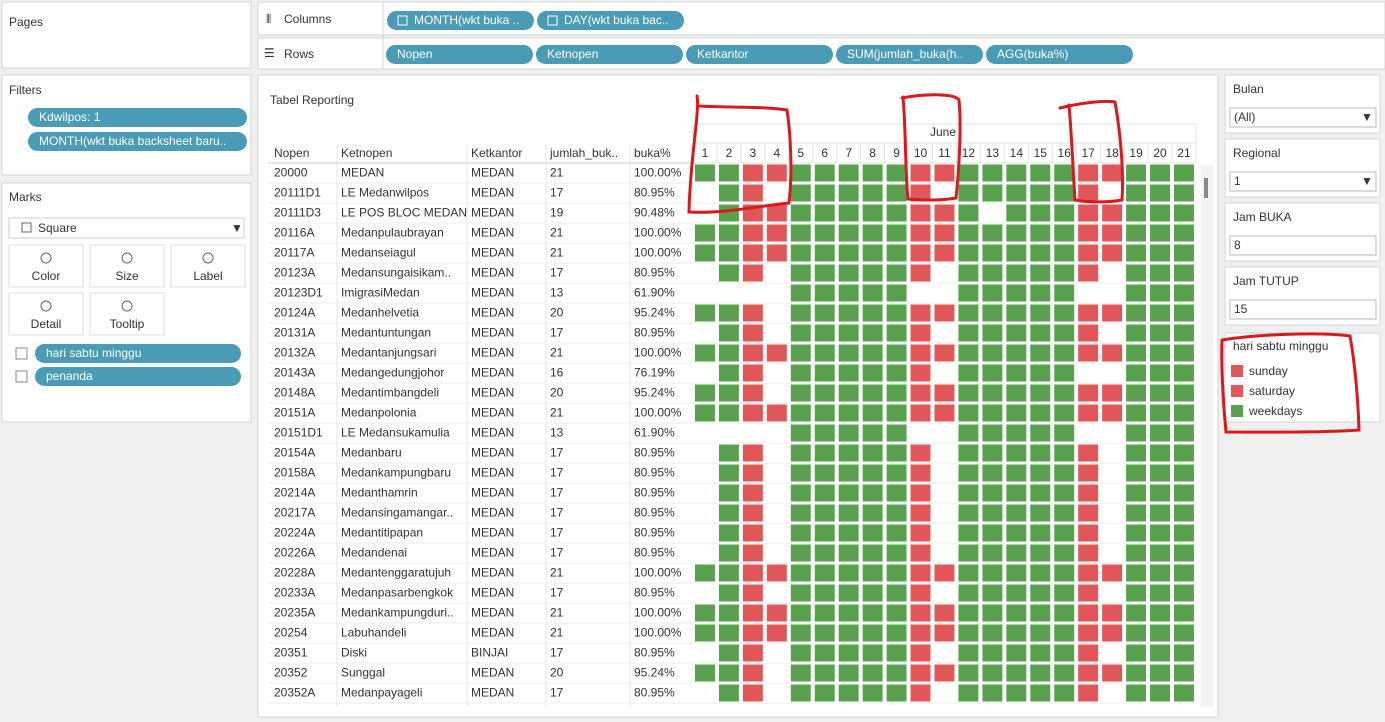  What do you see at coordinates (557, 673) in the screenshot?
I see `cell-jumlah: 20` at bounding box center [557, 673].